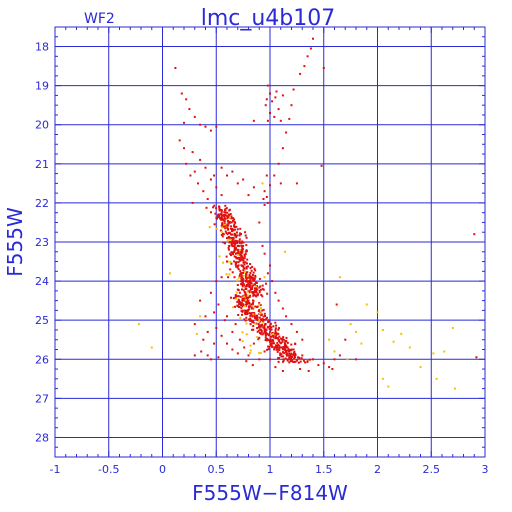  What do you see at coordinates (42, 125) in the screenshot?
I see `y-tick-label: 20` at bounding box center [42, 125].